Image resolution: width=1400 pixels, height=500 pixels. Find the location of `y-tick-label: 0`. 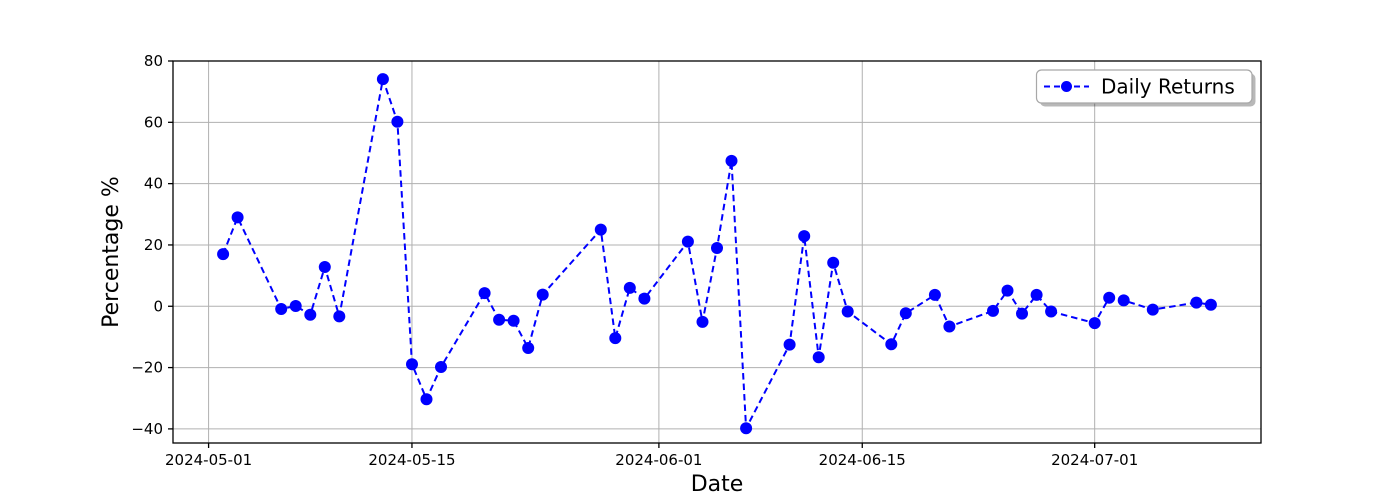

y-tick-label: 0 is located at coordinates (158, 306).